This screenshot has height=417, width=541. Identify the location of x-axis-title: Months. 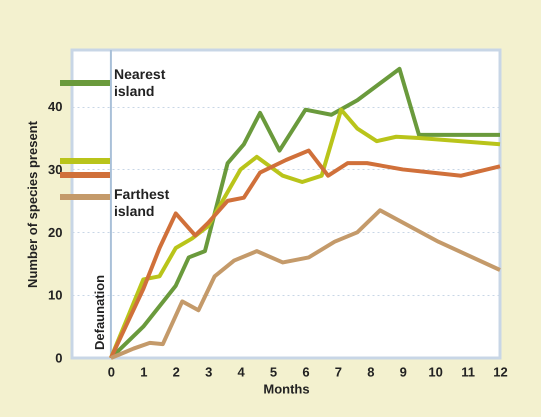
(286, 389).